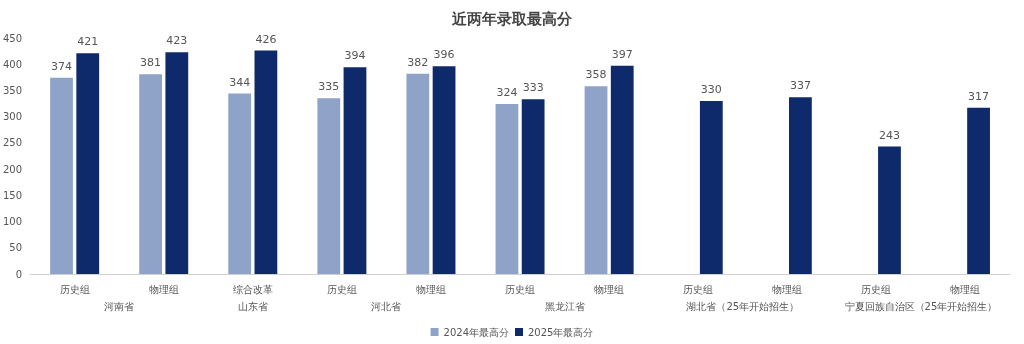 The width and height of the screenshot is (1024, 344). Describe the element at coordinates (711, 89) in the screenshot. I see `data-label: 330` at that location.